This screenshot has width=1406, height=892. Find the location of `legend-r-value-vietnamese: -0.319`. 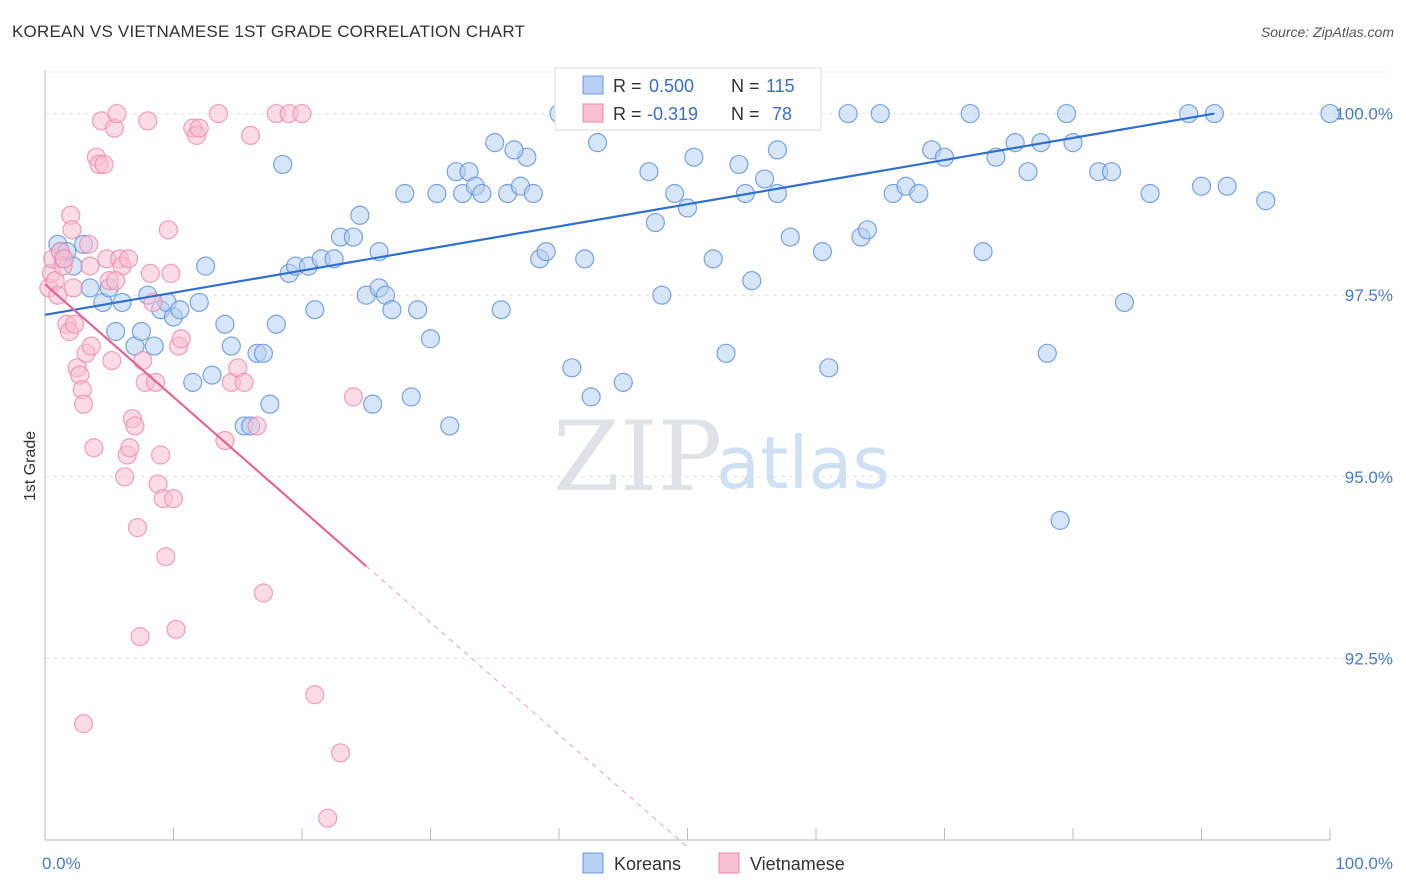

legend-r-value-vietnamese: -0.319 is located at coordinates (672, 114).